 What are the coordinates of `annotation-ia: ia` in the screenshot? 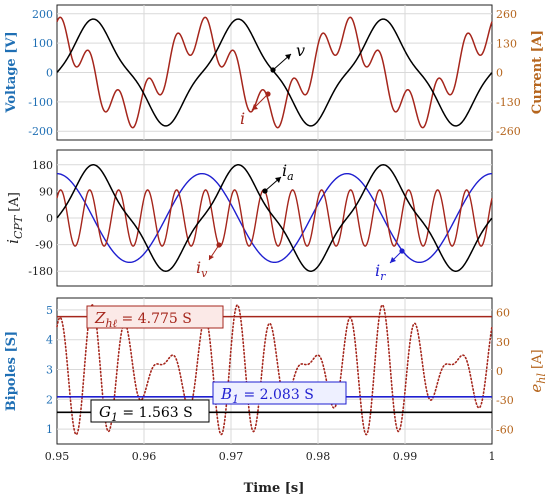 It's located at (278, 177).